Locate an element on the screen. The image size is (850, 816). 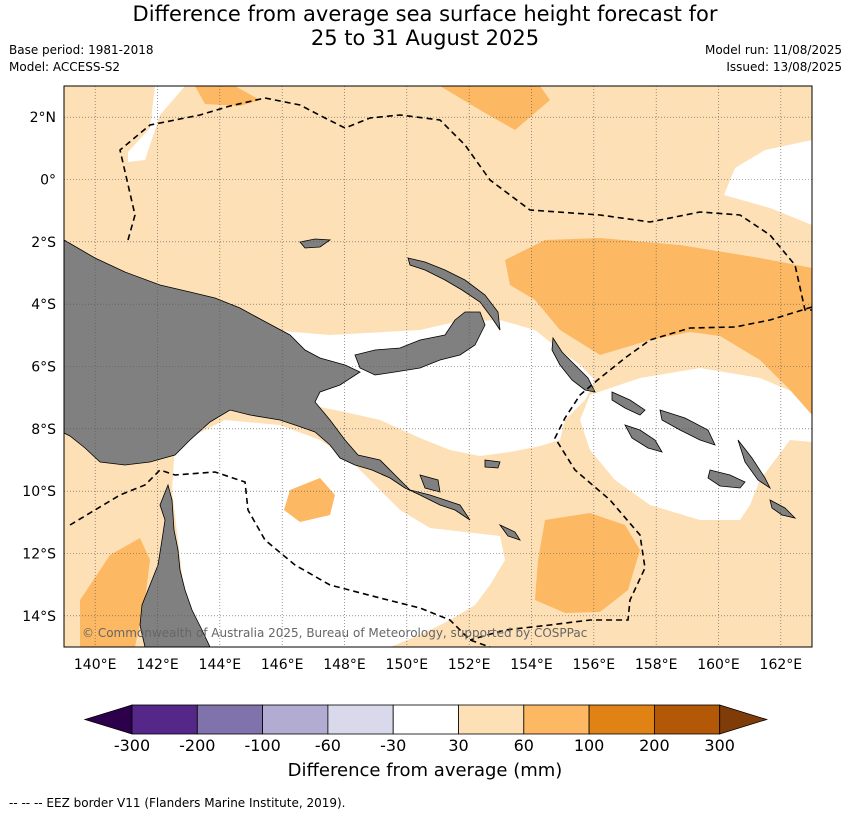
orange-region-southwest is located at coordinates (115, 592).